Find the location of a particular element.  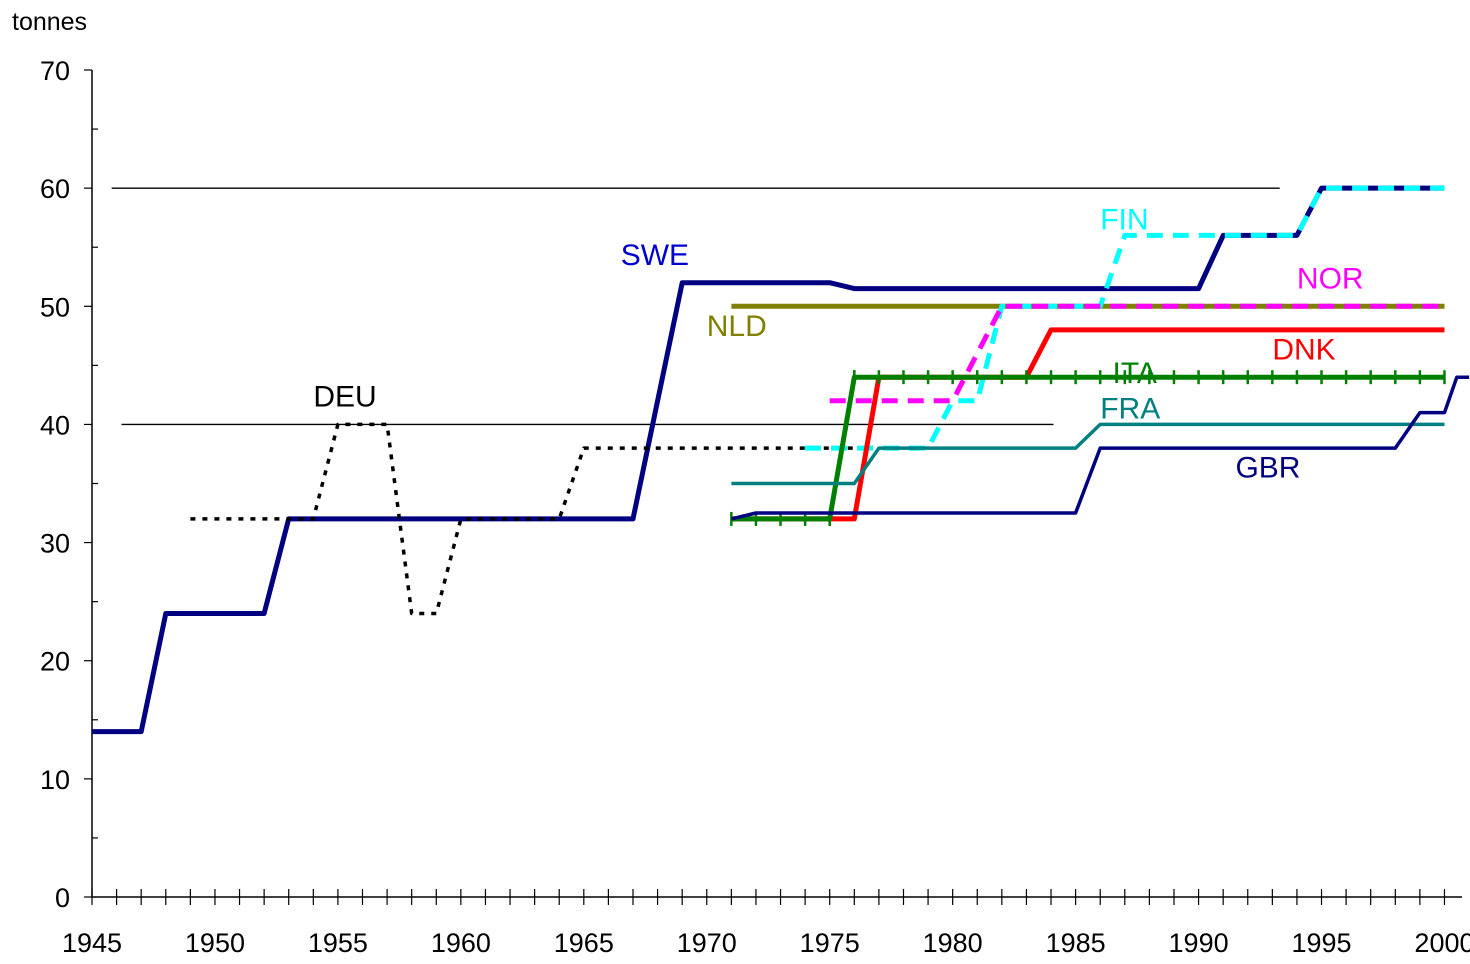

series-deu is located at coordinates (522, 519).